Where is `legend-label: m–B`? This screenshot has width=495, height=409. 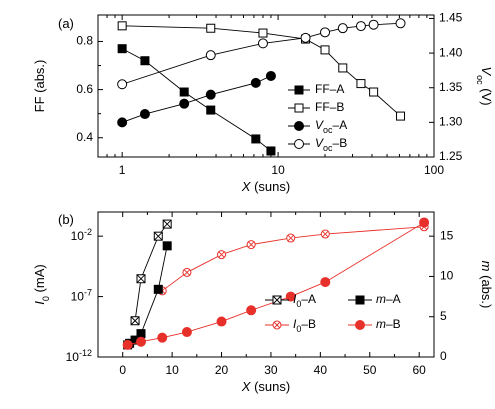 legend-label: m–B is located at coordinates (388, 324).